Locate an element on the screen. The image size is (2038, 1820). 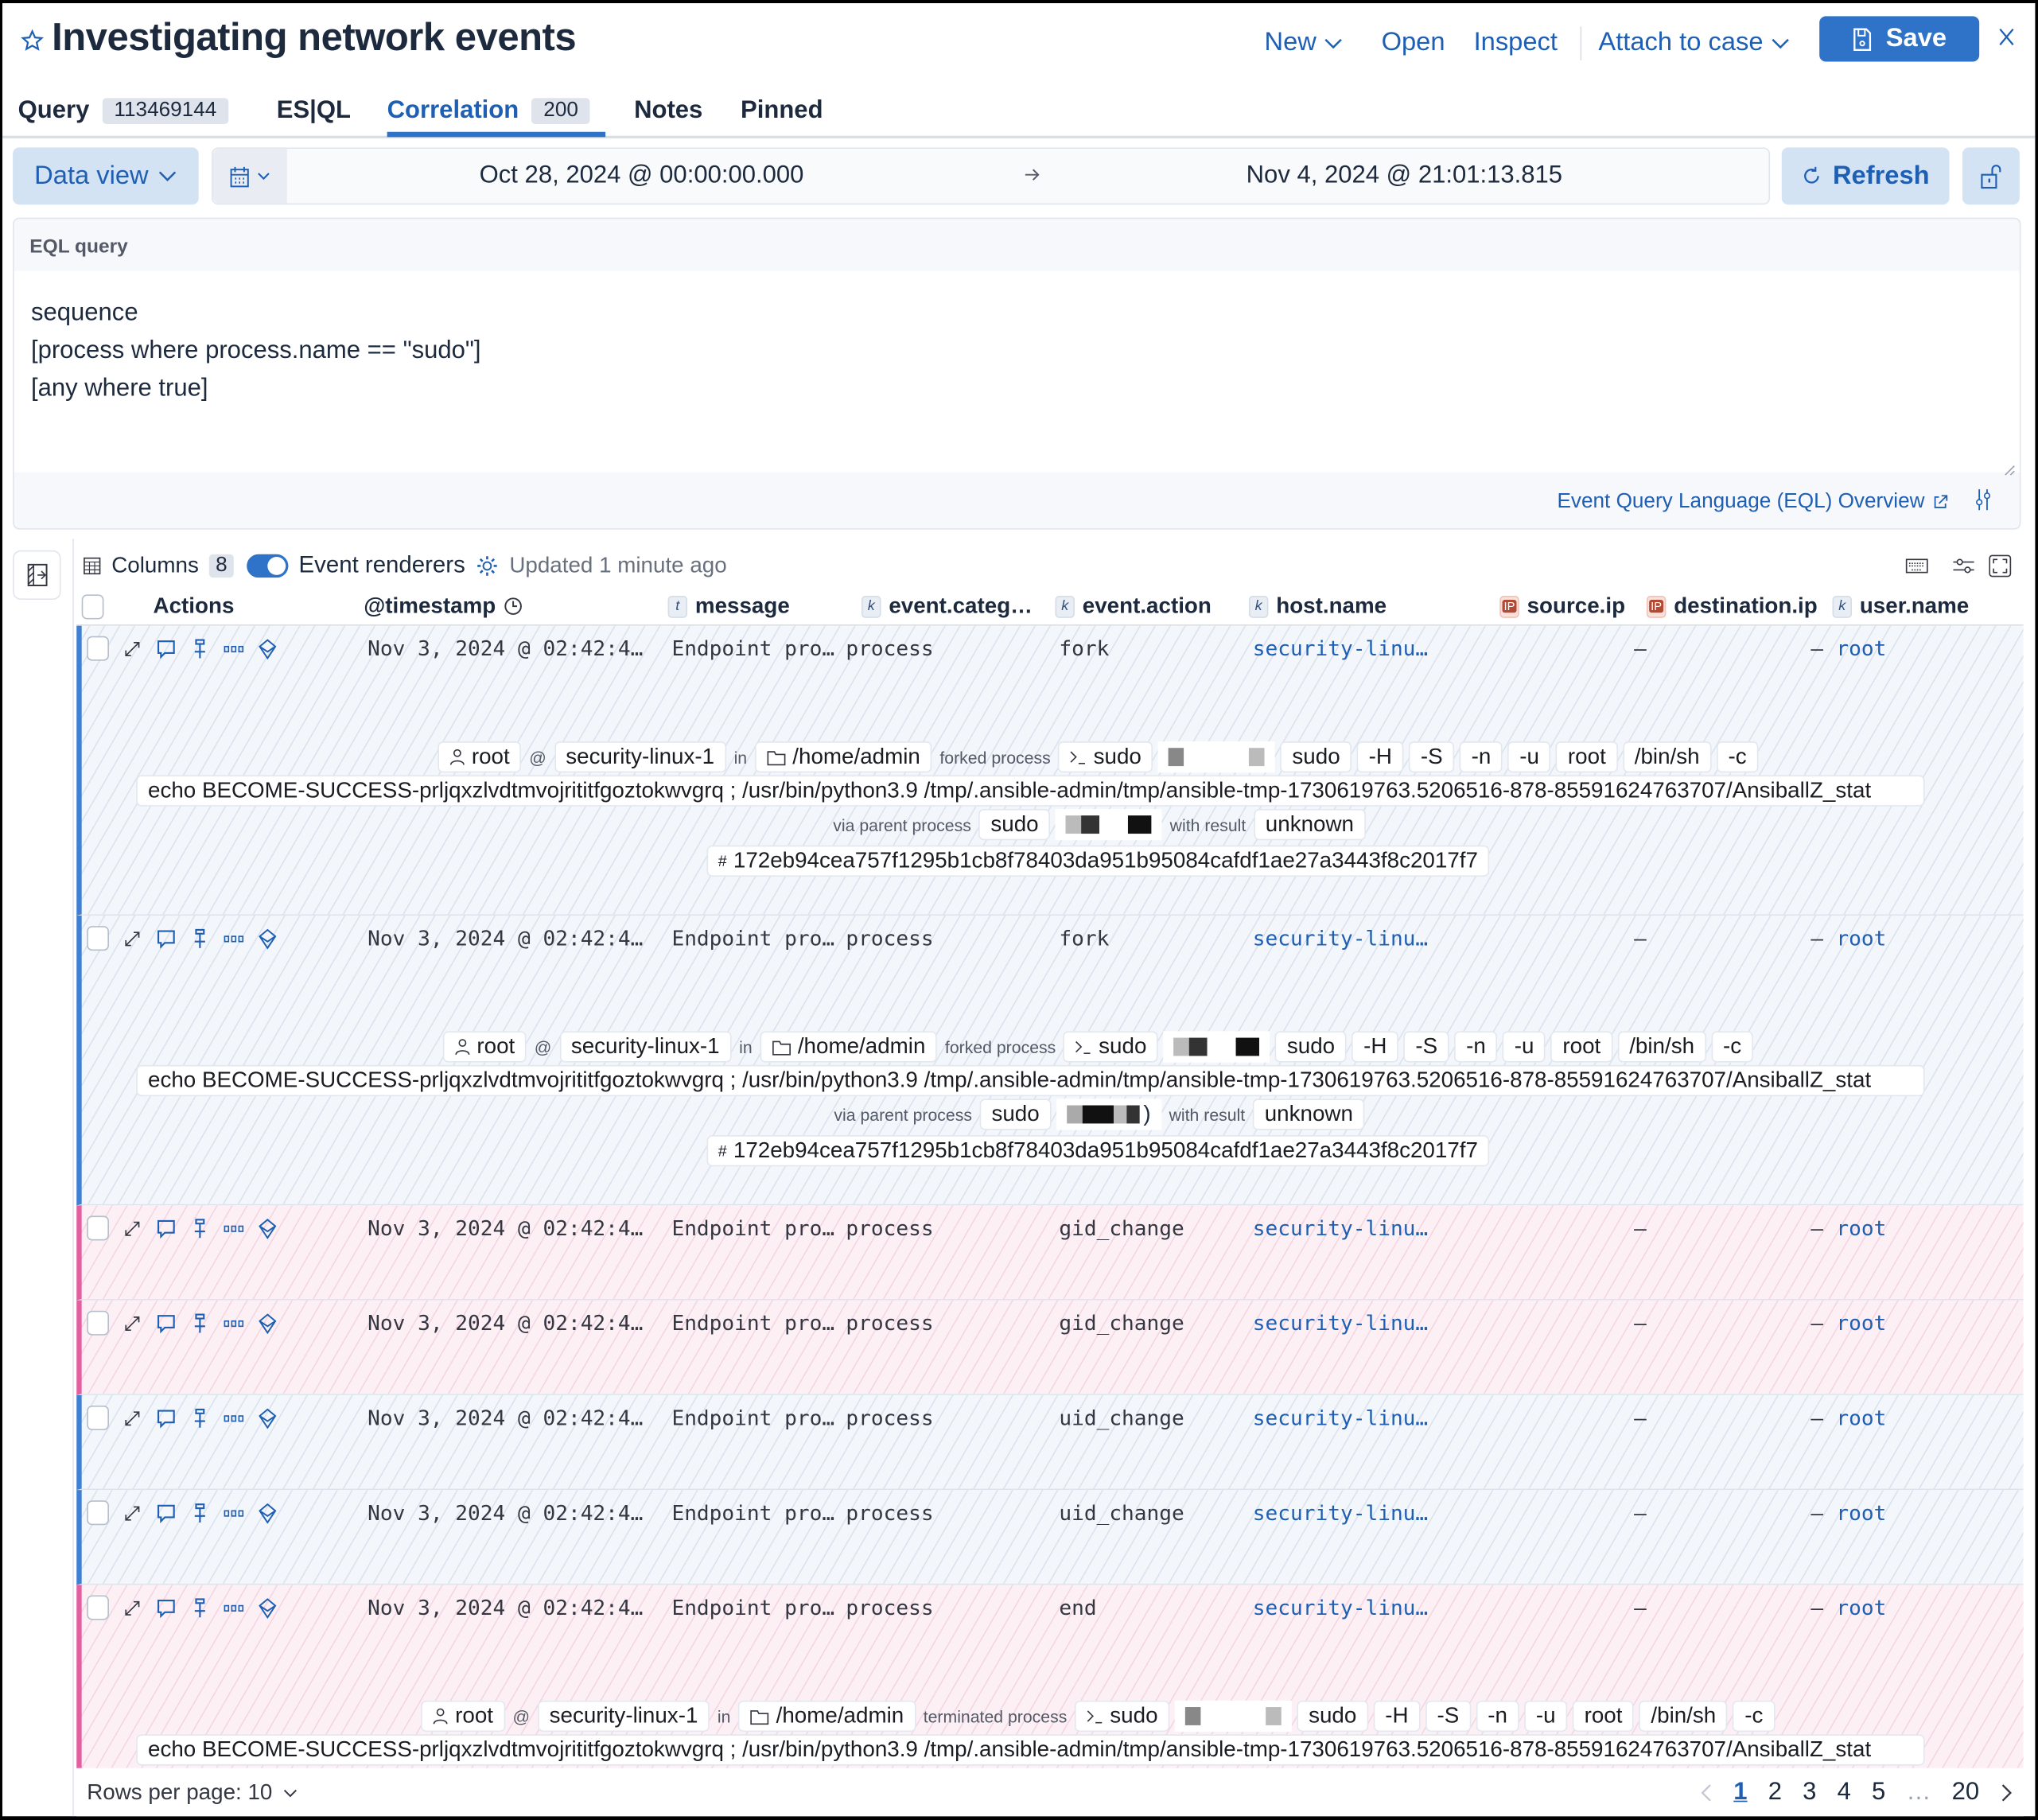
column-header--timestamp: @timestamp is located at coordinates (443, 606).